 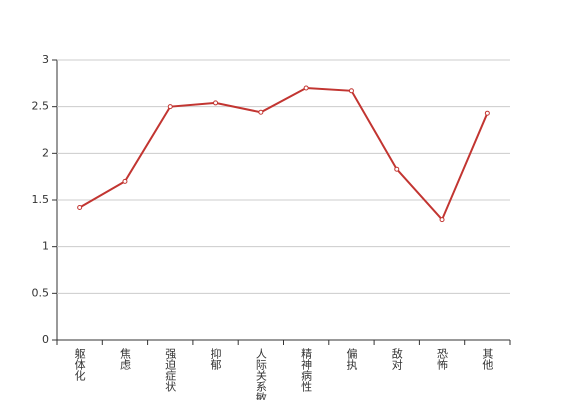 I want to click on y-tick-label: 2.5, so click(x=41, y=106).